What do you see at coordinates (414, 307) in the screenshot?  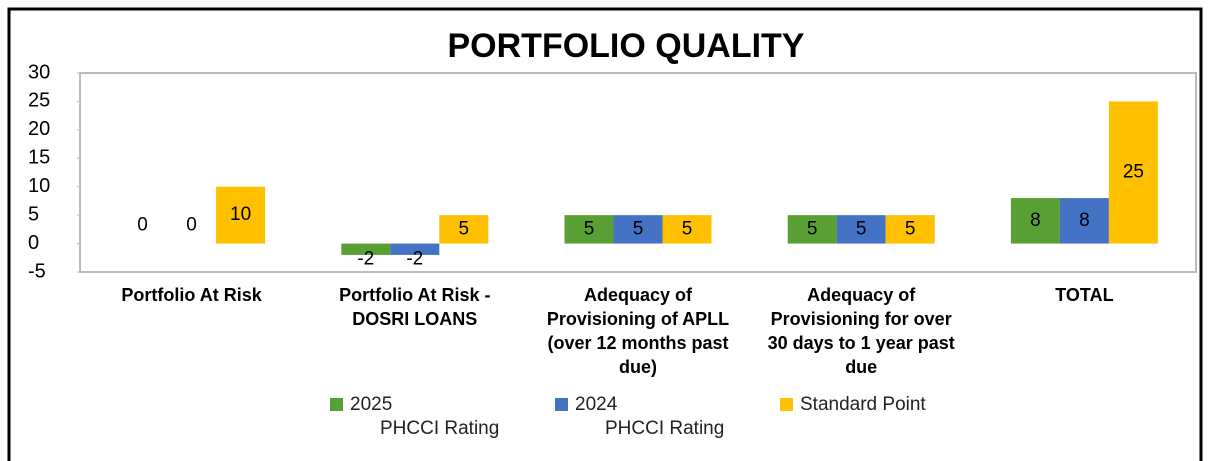 I see `x-tick-label: Portfolio At Risk -DOSRI LOANS` at bounding box center [414, 307].